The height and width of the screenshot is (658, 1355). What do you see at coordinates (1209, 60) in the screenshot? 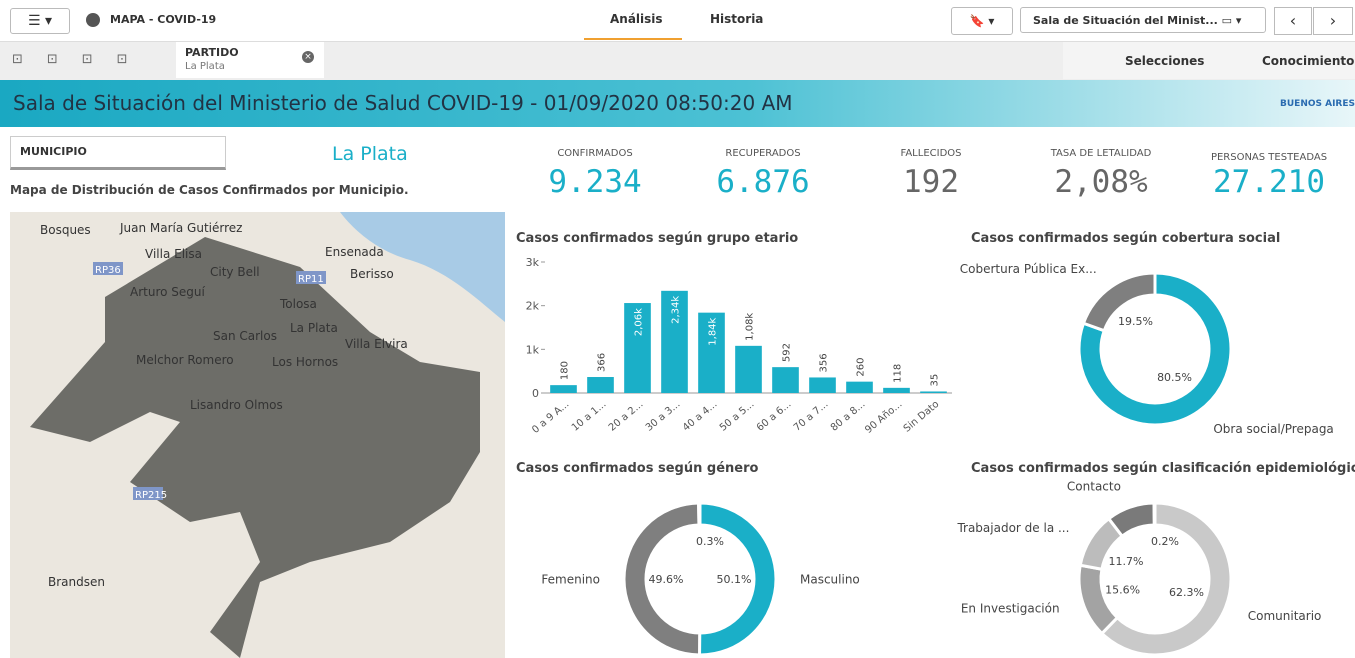
I see `selections-panel: Selecciones Conocimientos` at bounding box center [1209, 60].